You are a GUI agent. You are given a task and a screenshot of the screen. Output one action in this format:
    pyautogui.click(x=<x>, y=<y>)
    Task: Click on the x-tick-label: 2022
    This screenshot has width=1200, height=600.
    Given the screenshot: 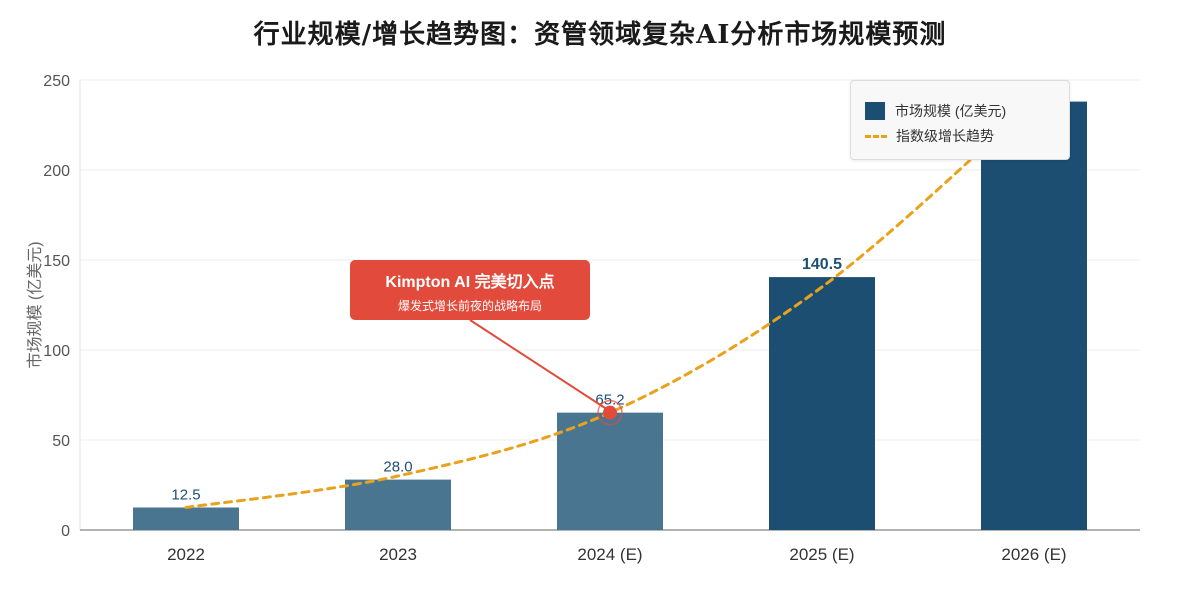 What is the action you would take?
    pyautogui.click(x=186, y=554)
    